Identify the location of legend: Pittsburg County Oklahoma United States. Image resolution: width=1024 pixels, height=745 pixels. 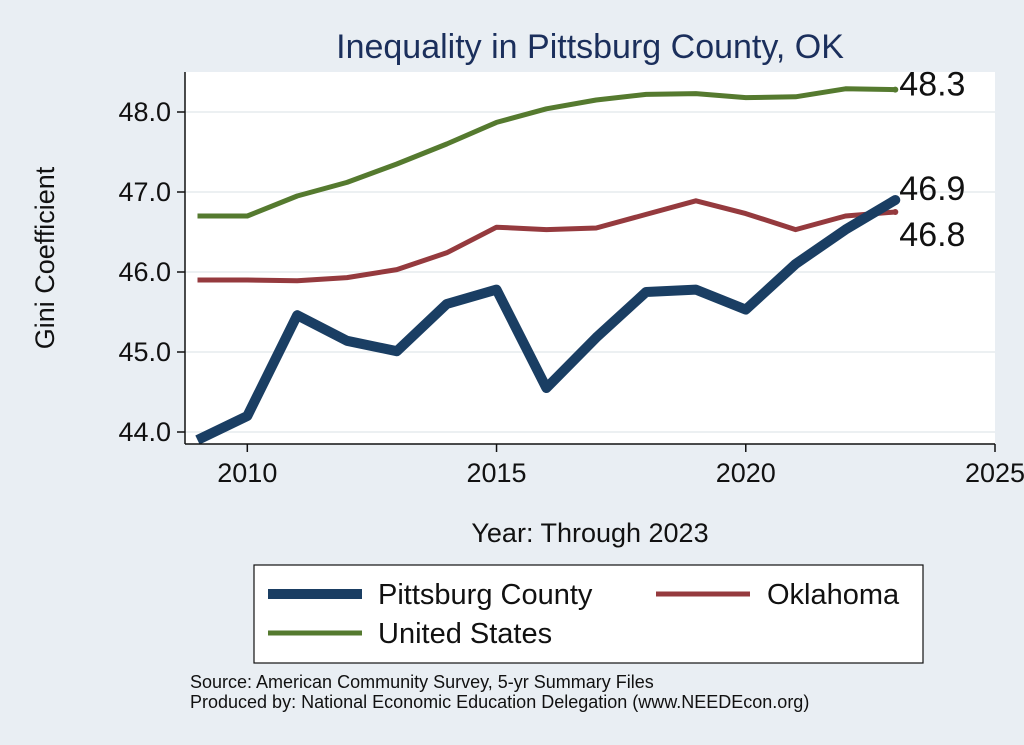
(588, 614).